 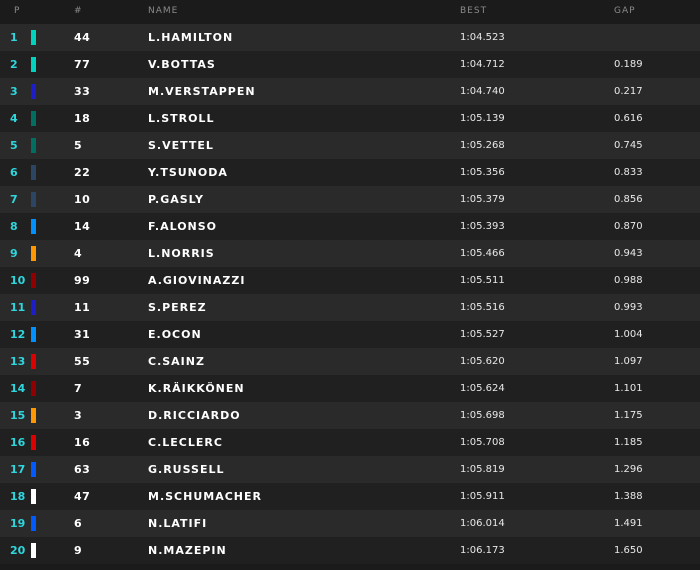 What do you see at coordinates (196, 388) in the screenshot?
I see `driver-name: K.RÄIKKÖNEN` at bounding box center [196, 388].